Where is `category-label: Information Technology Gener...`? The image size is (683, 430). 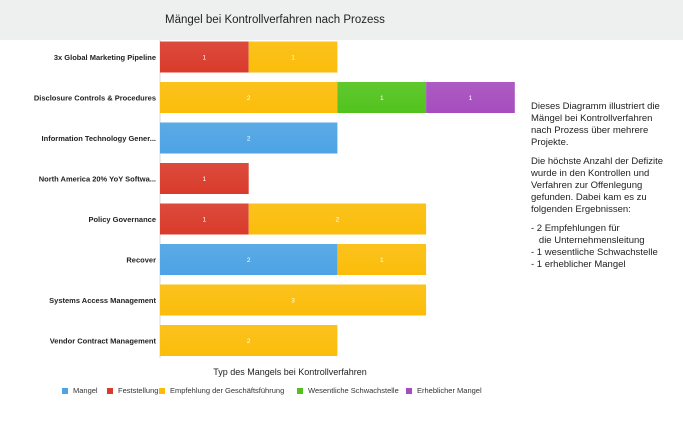
category-label: Information Technology Gener... is located at coordinates (99, 138).